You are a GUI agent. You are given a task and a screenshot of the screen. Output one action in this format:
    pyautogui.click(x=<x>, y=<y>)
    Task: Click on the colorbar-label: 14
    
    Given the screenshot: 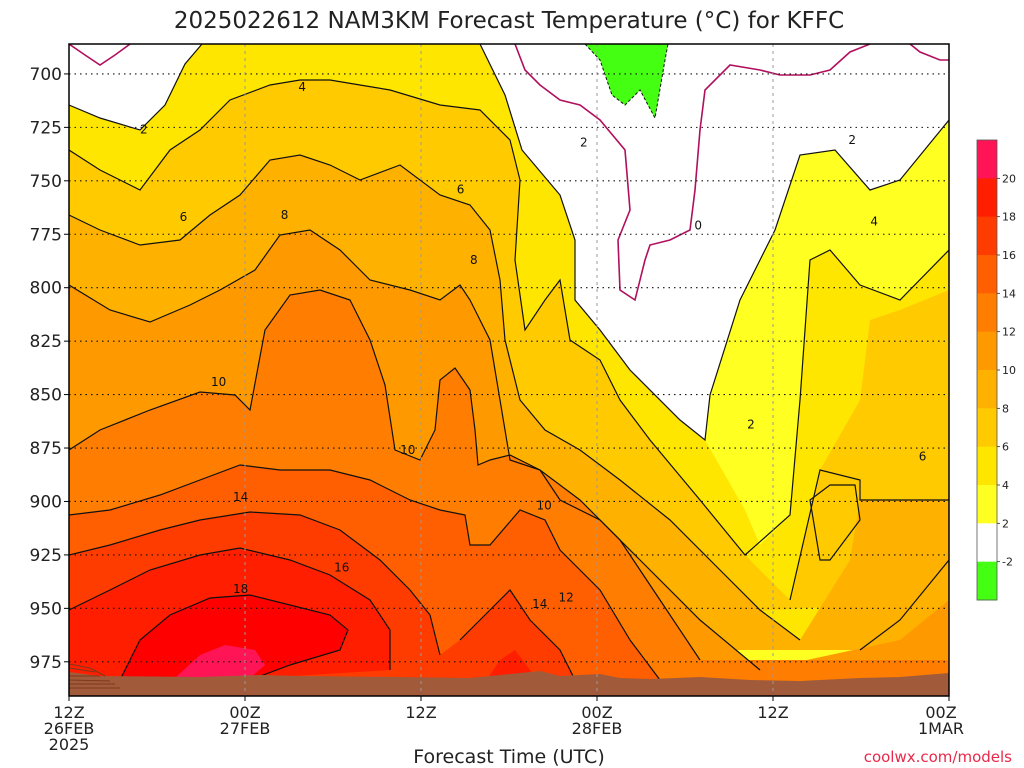 What is the action you would take?
    pyautogui.click(x=1009, y=293)
    